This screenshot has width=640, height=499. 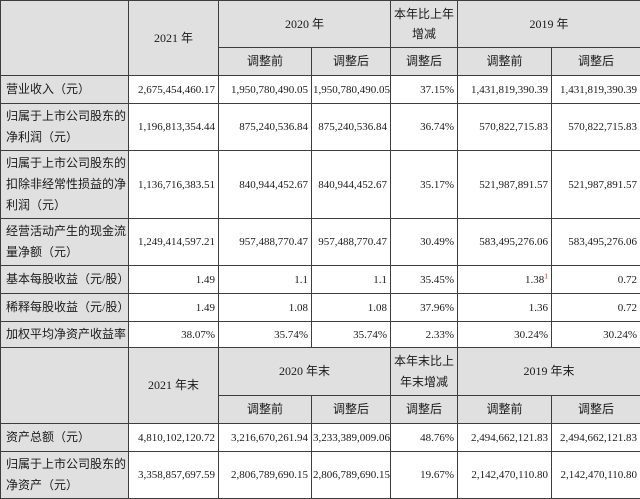 I want to click on row-label: 经营活动产生的现金流量净额（元）, so click(x=65, y=242).